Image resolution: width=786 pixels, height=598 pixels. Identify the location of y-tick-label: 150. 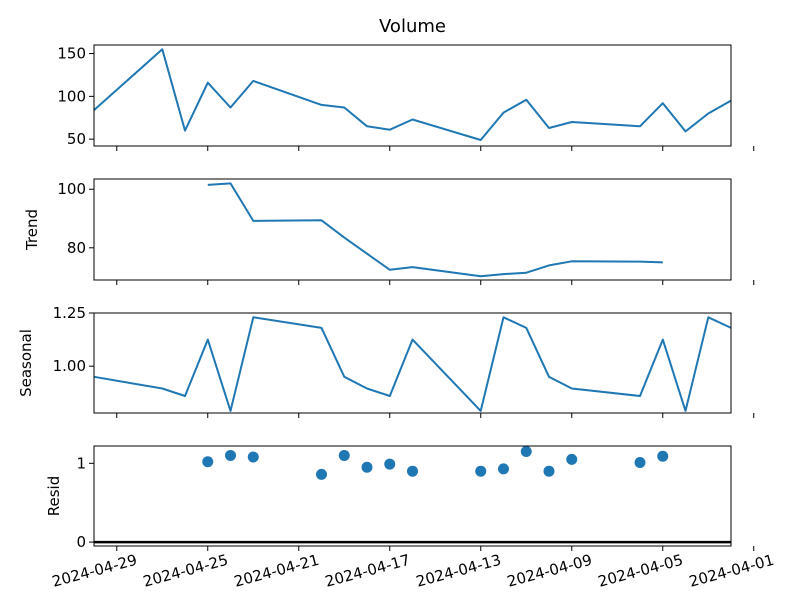
(71, 54).